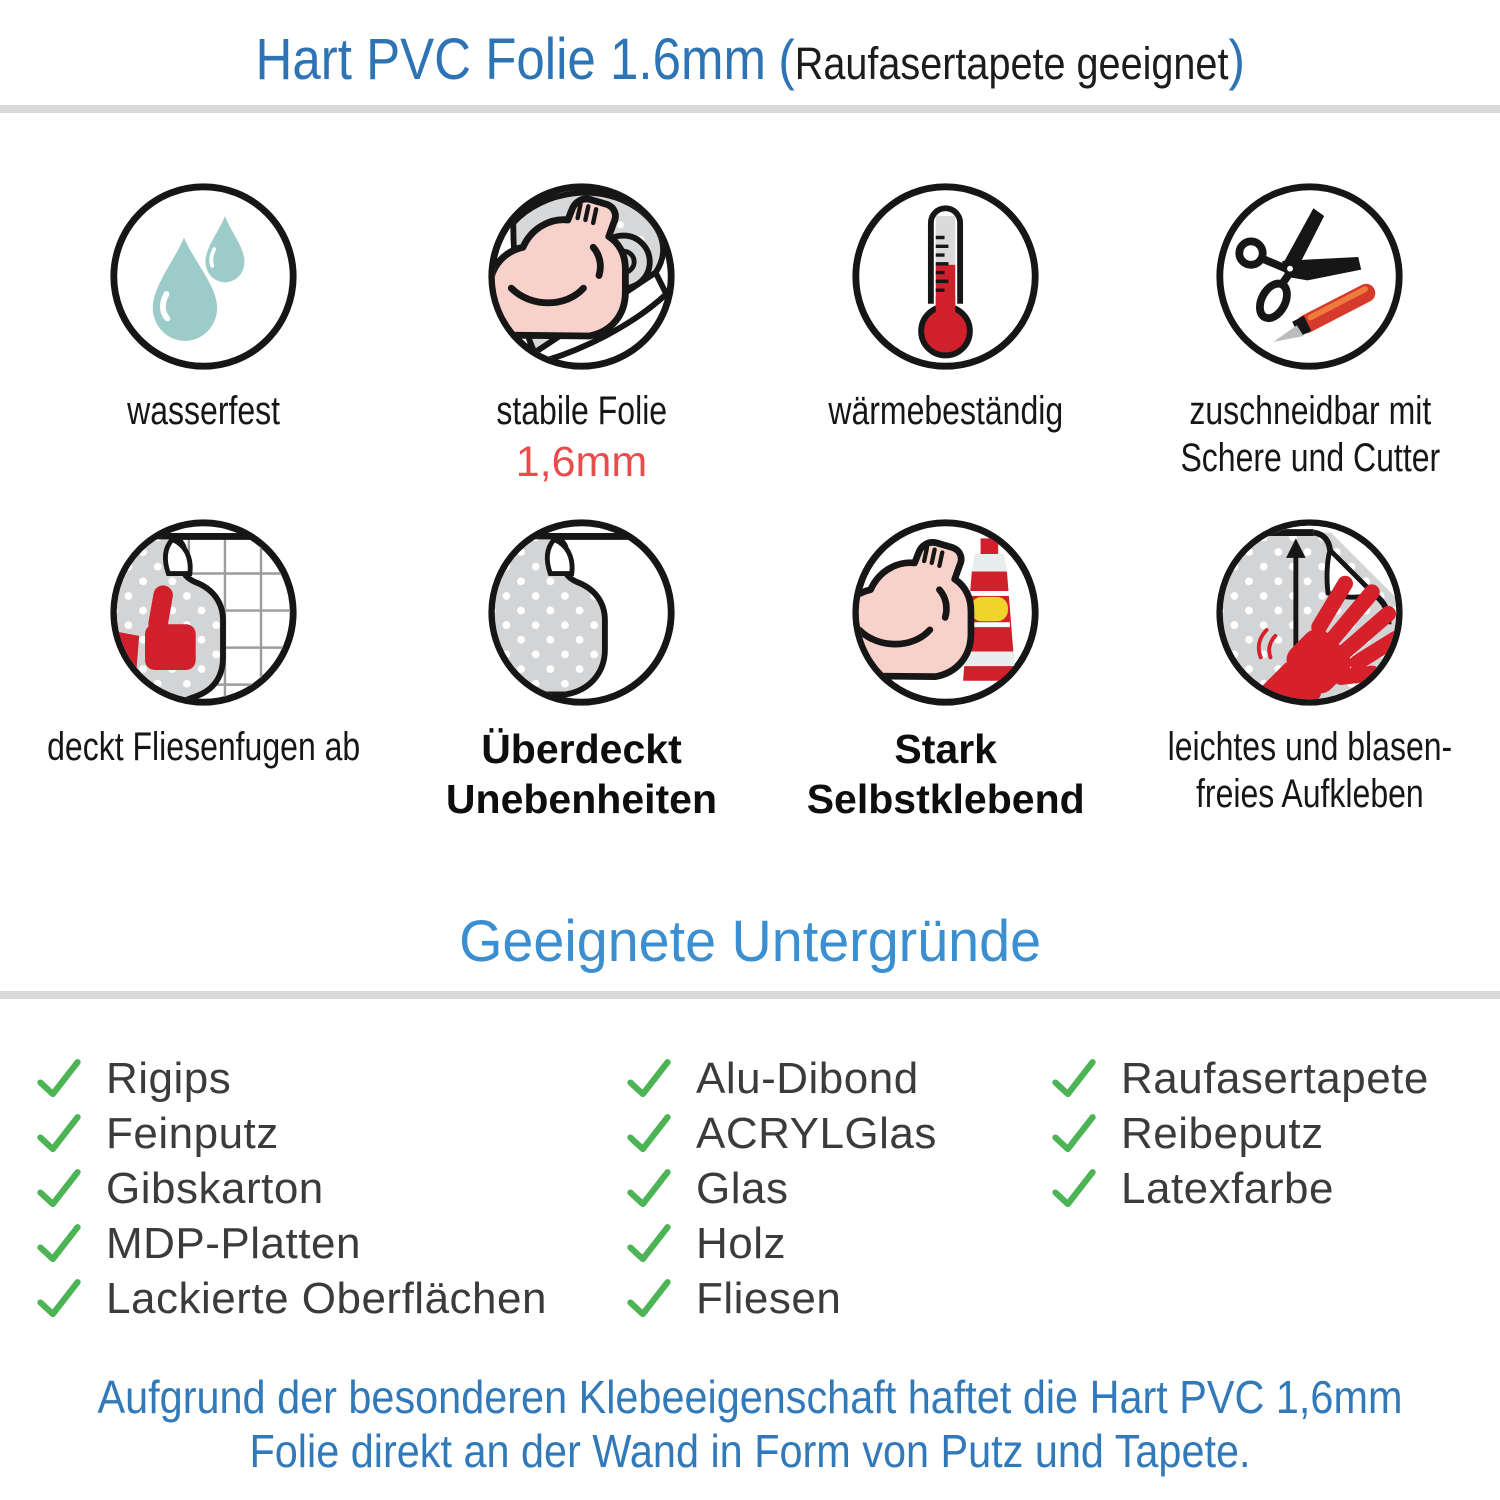 The height and width of the screenshot is (1500, 1500). I want to click on scissors-cutter-icon, so click(1310, 276).